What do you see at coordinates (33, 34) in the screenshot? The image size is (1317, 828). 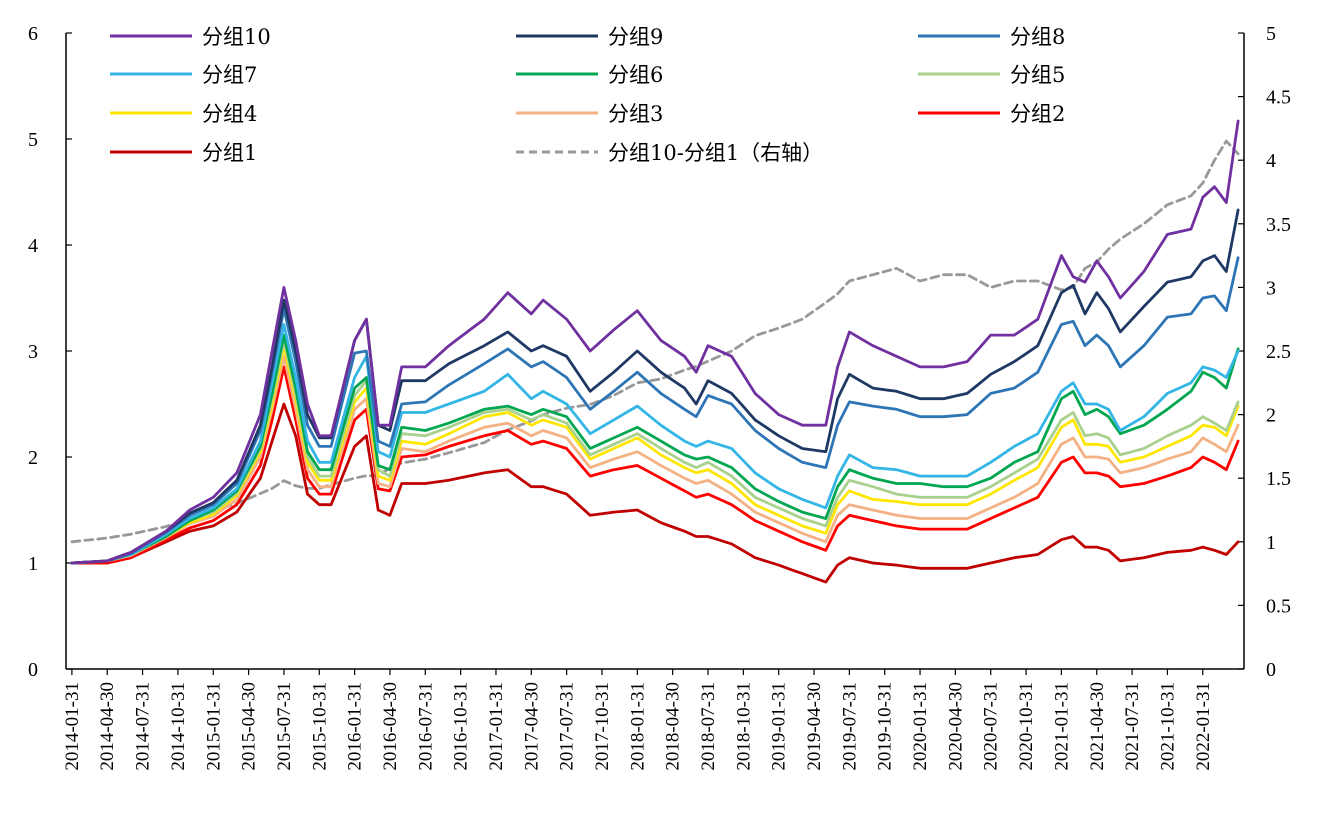 I see `y-tick-label: 6` at bounding box center [33, 34].